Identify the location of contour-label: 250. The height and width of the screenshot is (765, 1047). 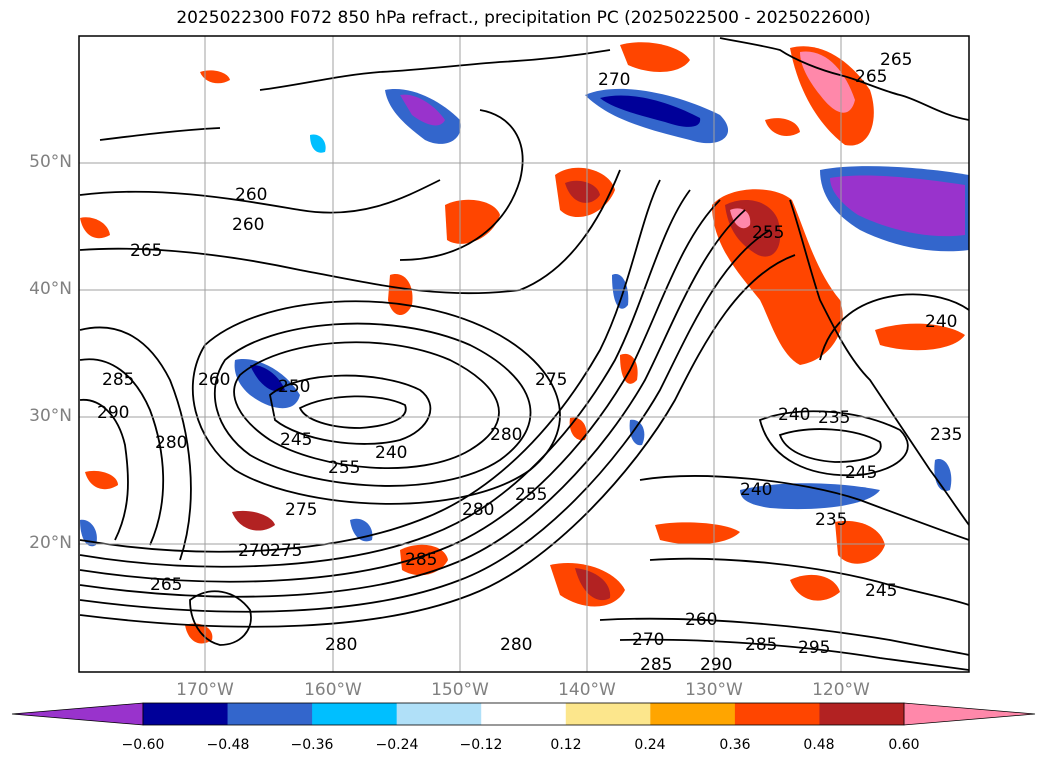
(294, 387).